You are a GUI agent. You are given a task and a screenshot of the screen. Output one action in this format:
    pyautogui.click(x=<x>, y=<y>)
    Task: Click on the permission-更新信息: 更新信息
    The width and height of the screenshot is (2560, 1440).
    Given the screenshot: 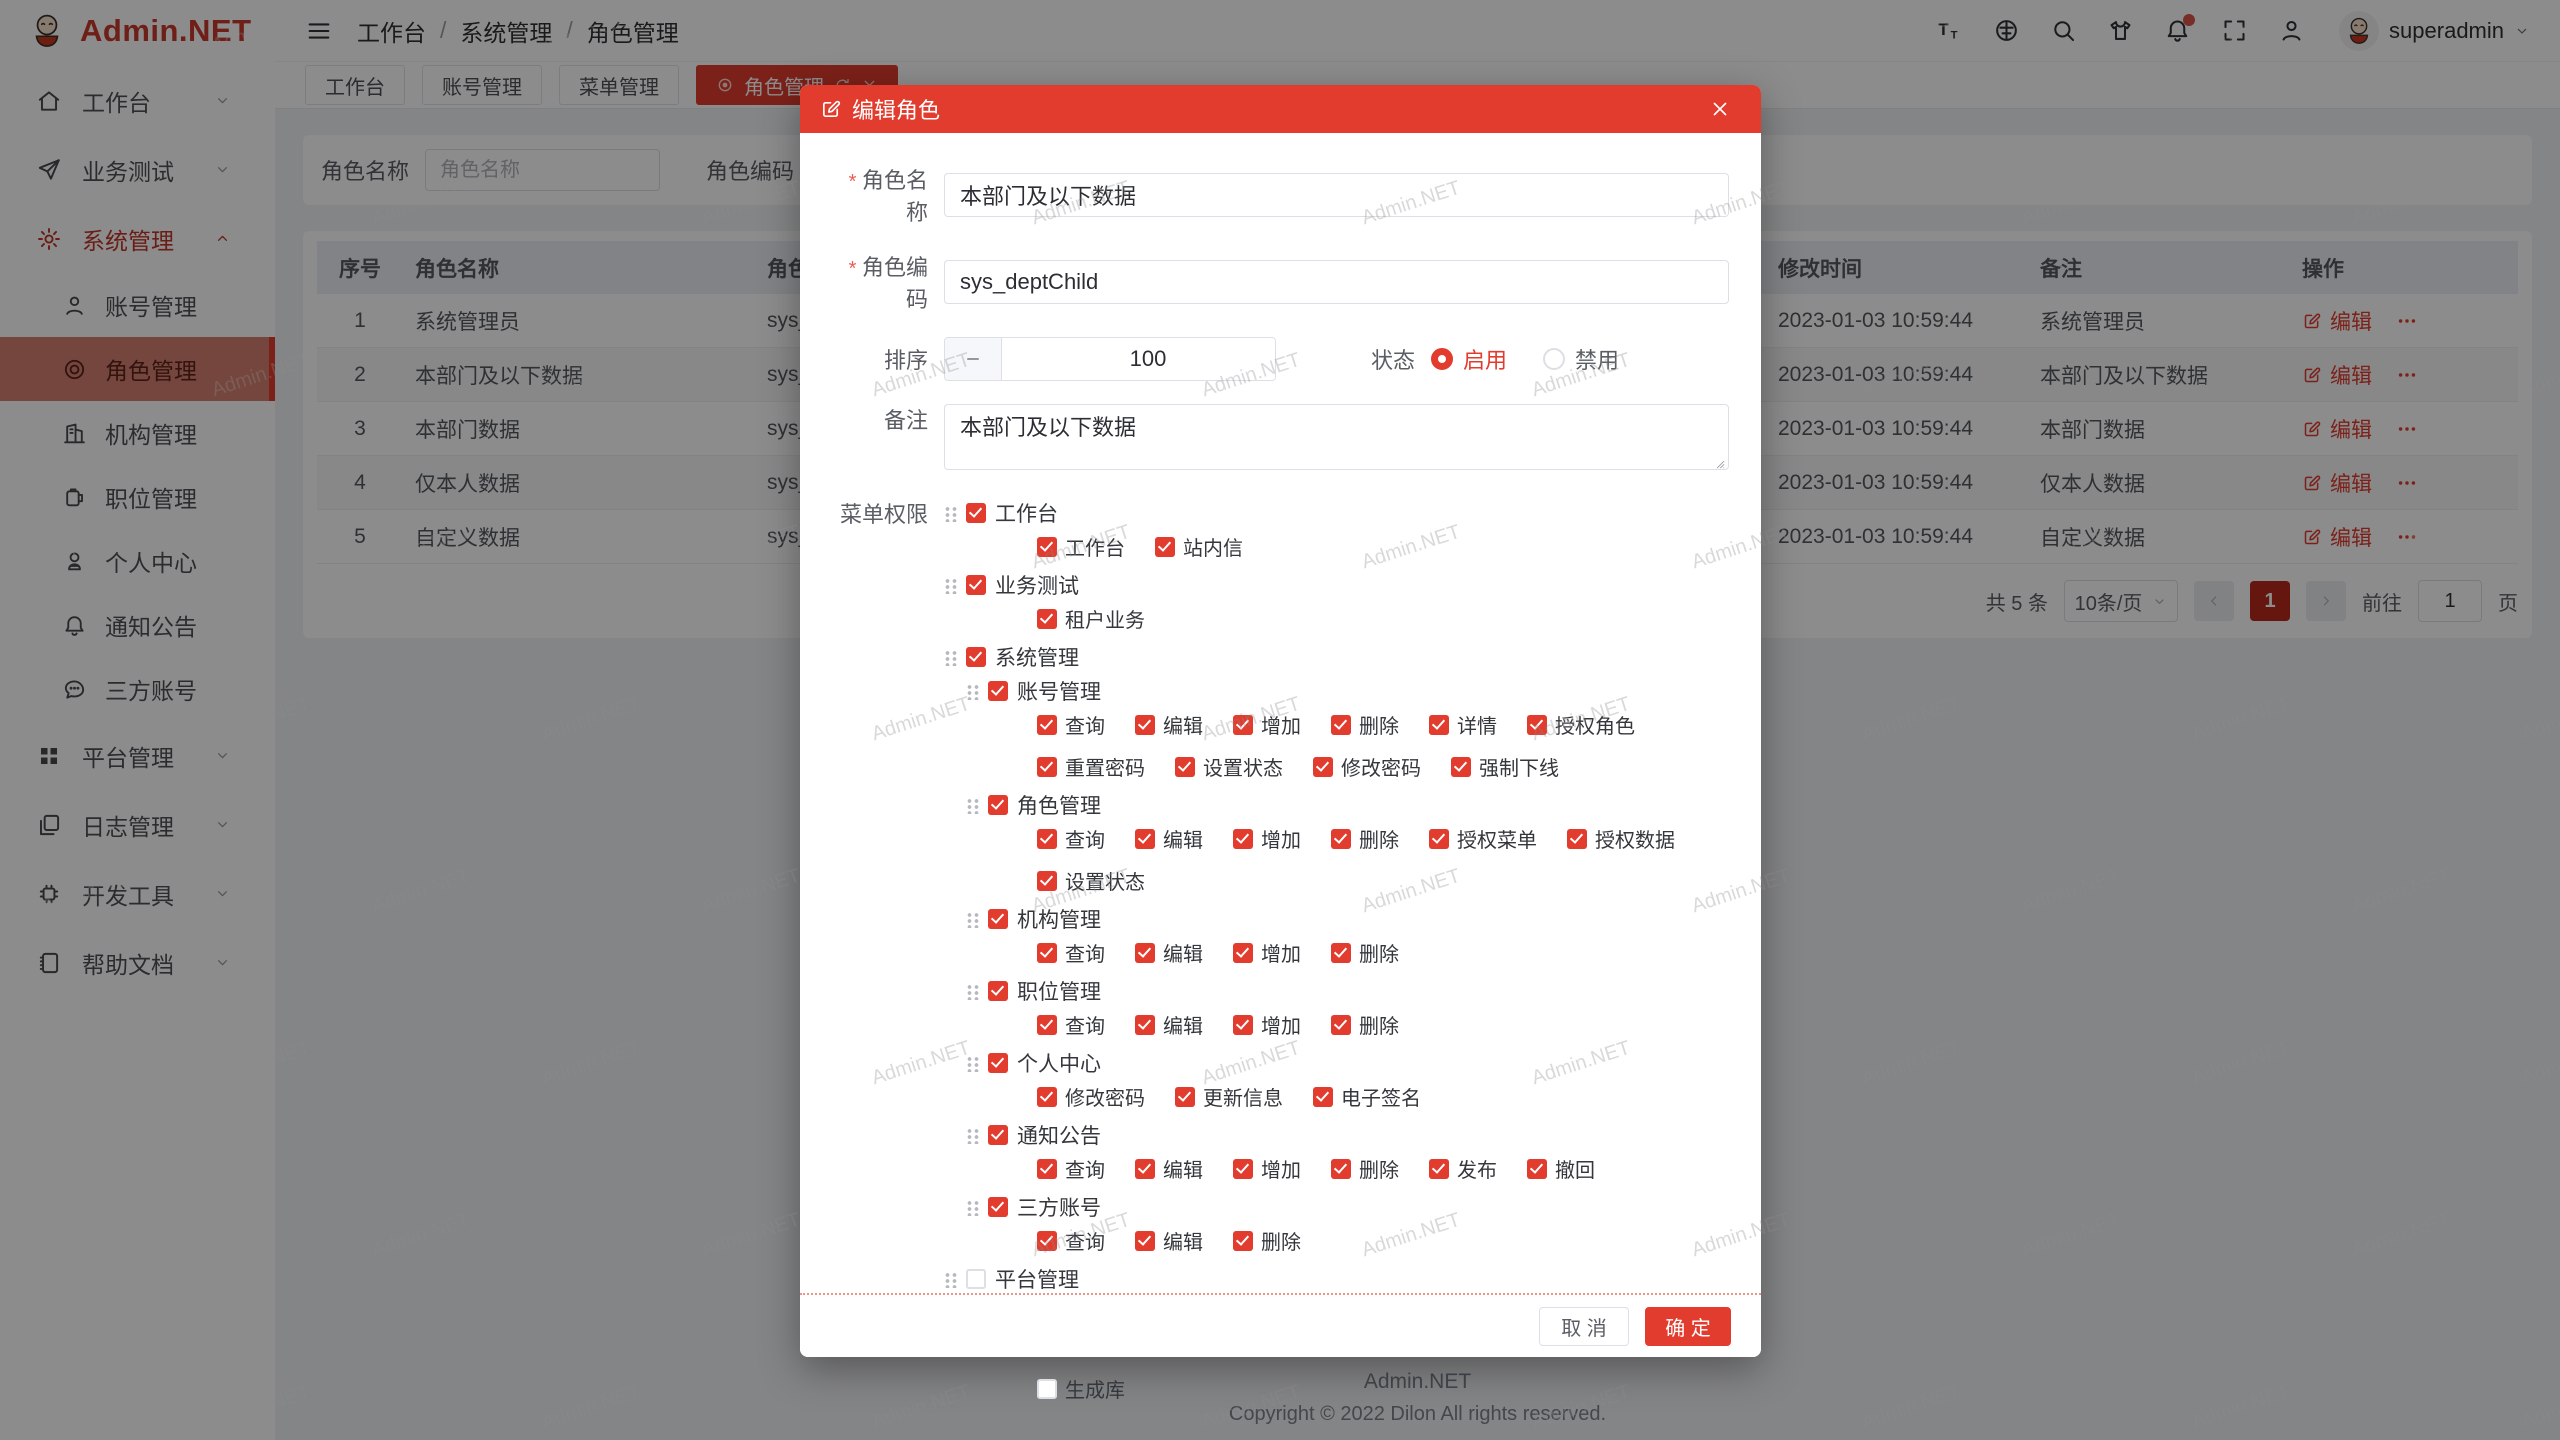 What is the action you would take?
    pyautogui.click(x=1229, y=1096)
    